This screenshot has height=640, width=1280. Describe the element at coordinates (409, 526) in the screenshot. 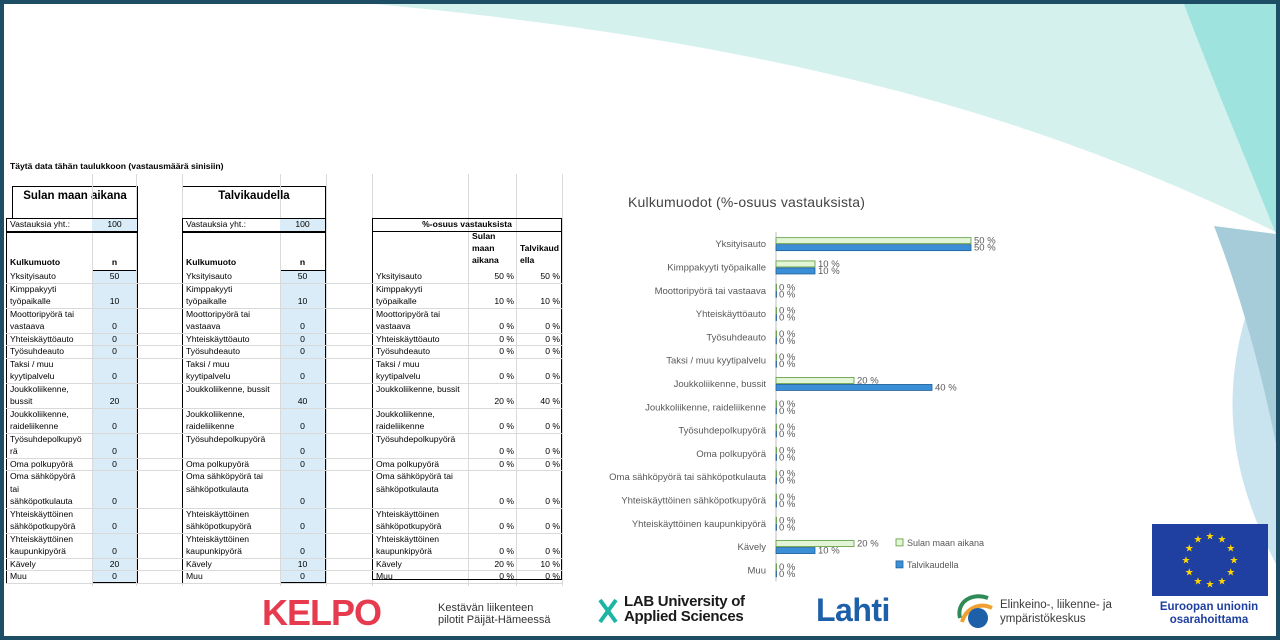

I see `pct-row-label: sähköpotkupyörä` at that location.